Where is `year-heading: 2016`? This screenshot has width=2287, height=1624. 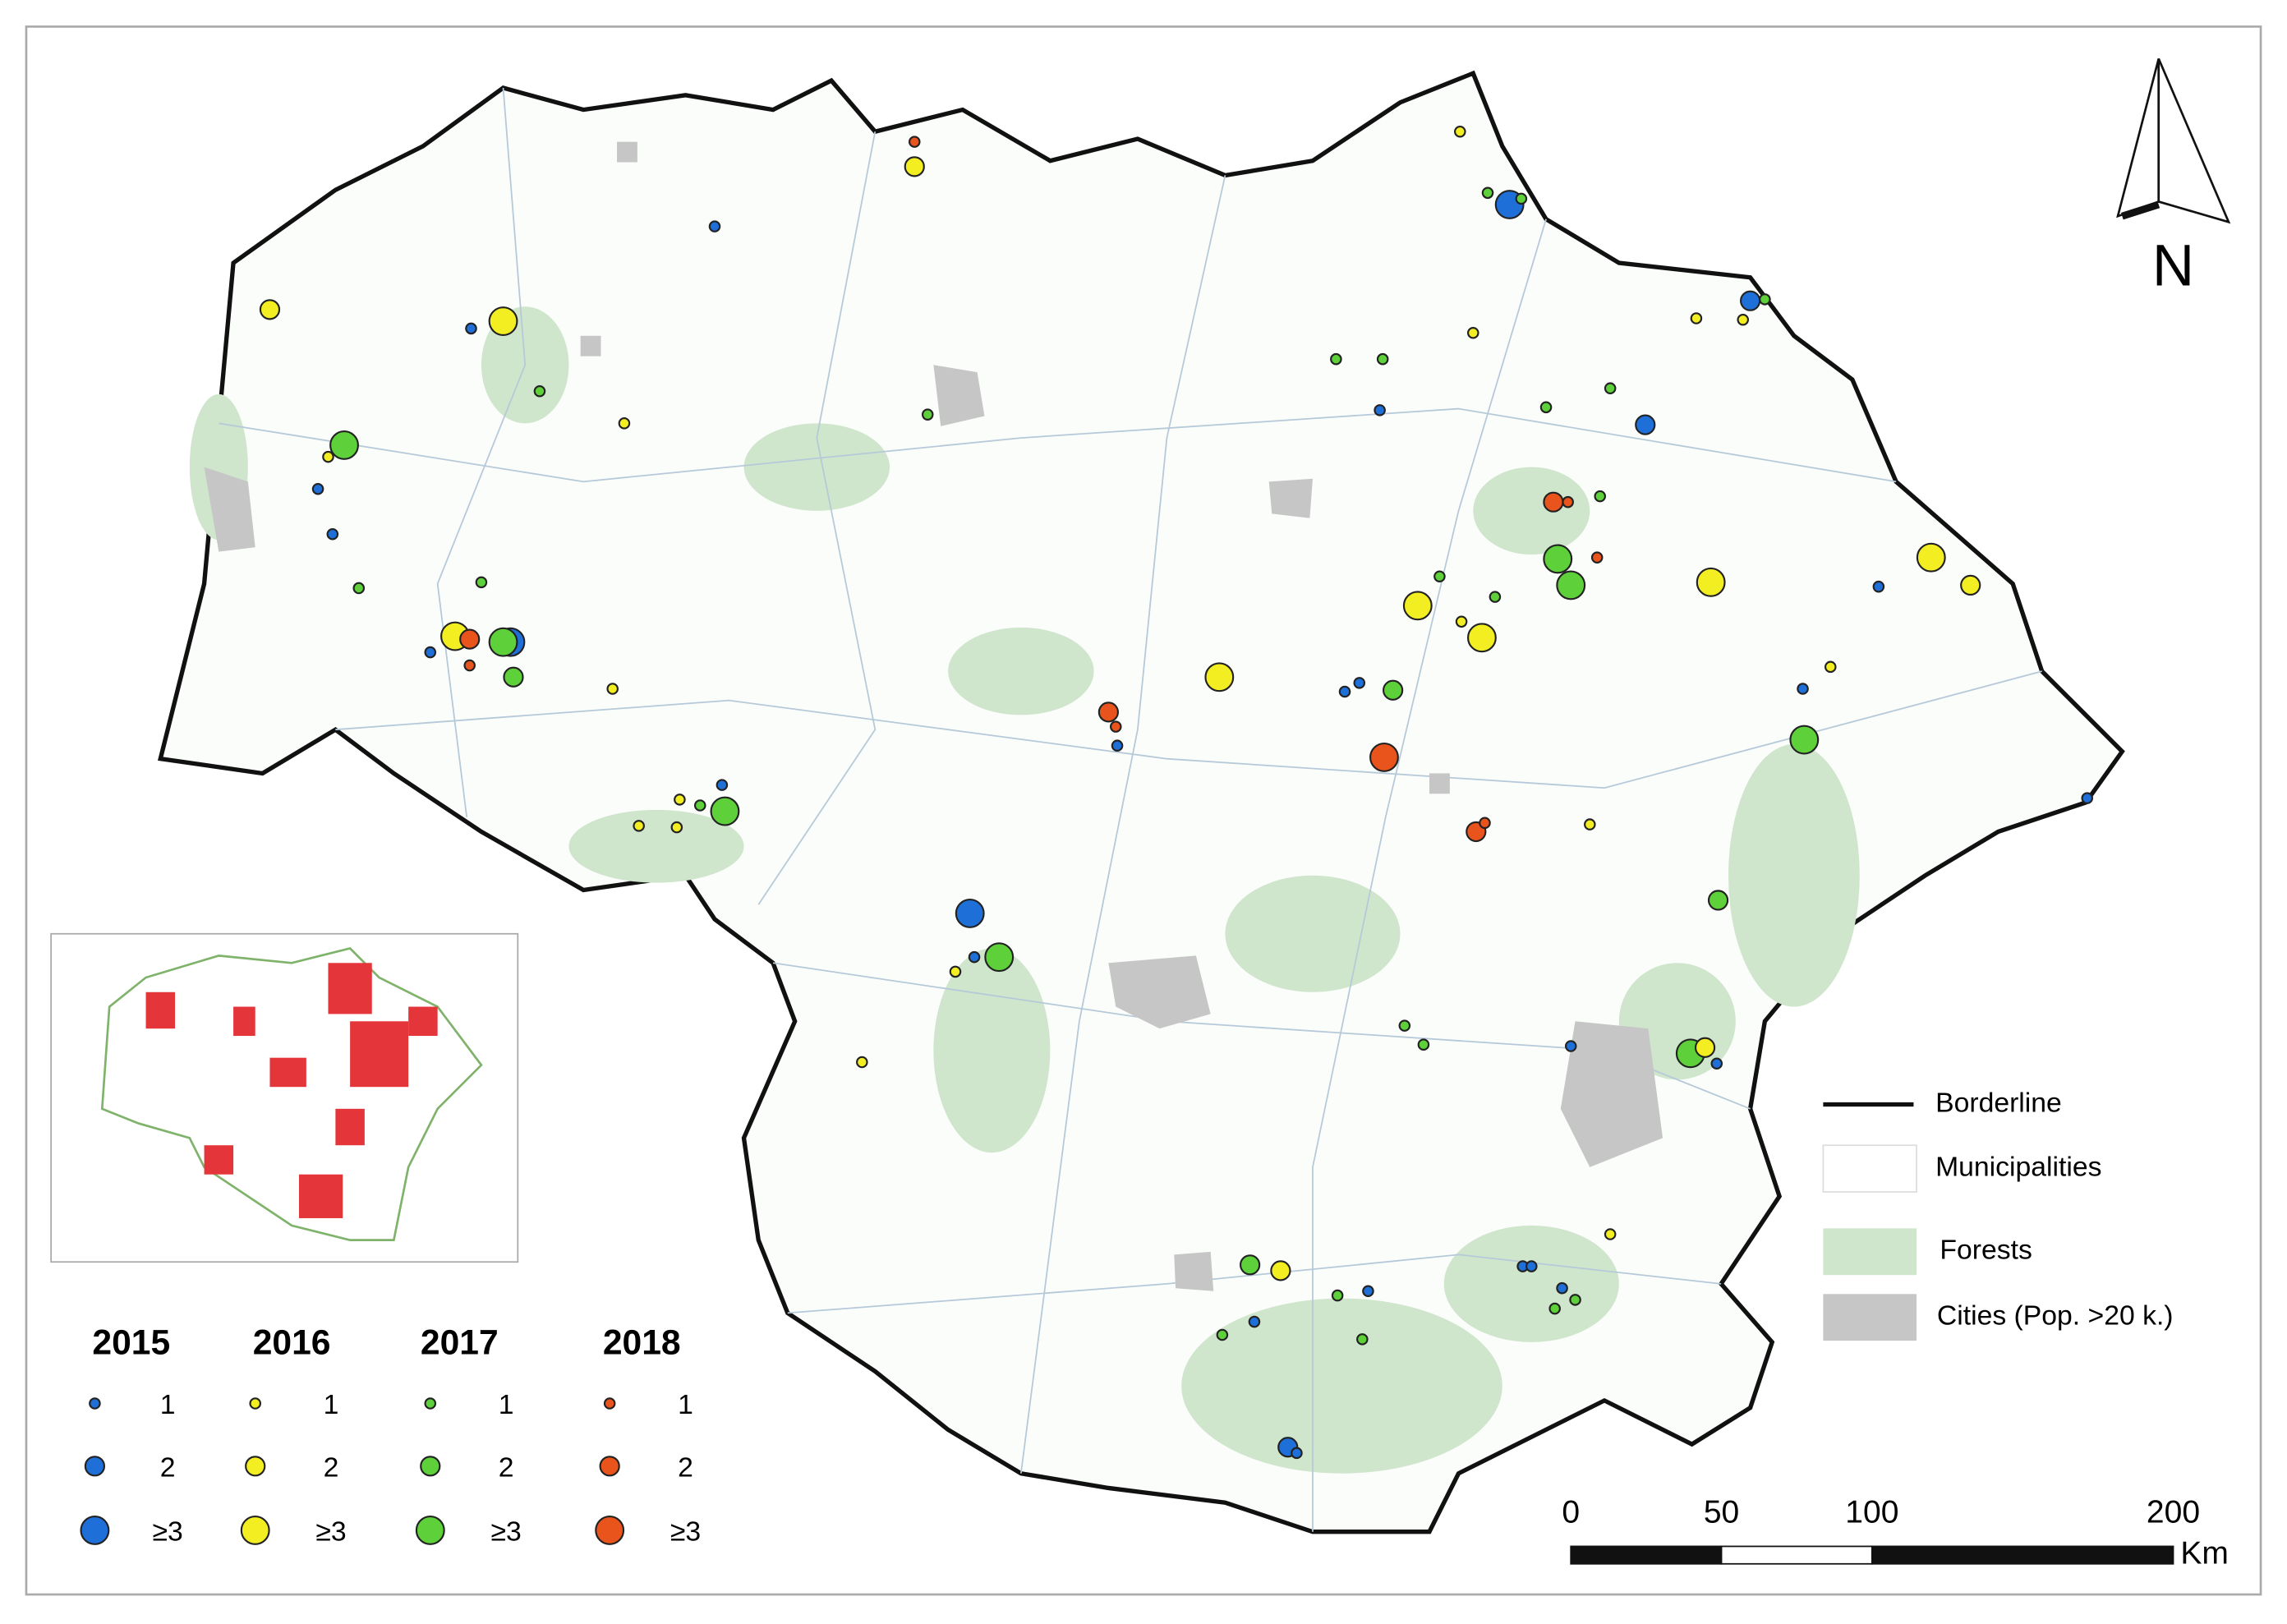 year-heading: 2016 is located at coordinates (292, 1343).